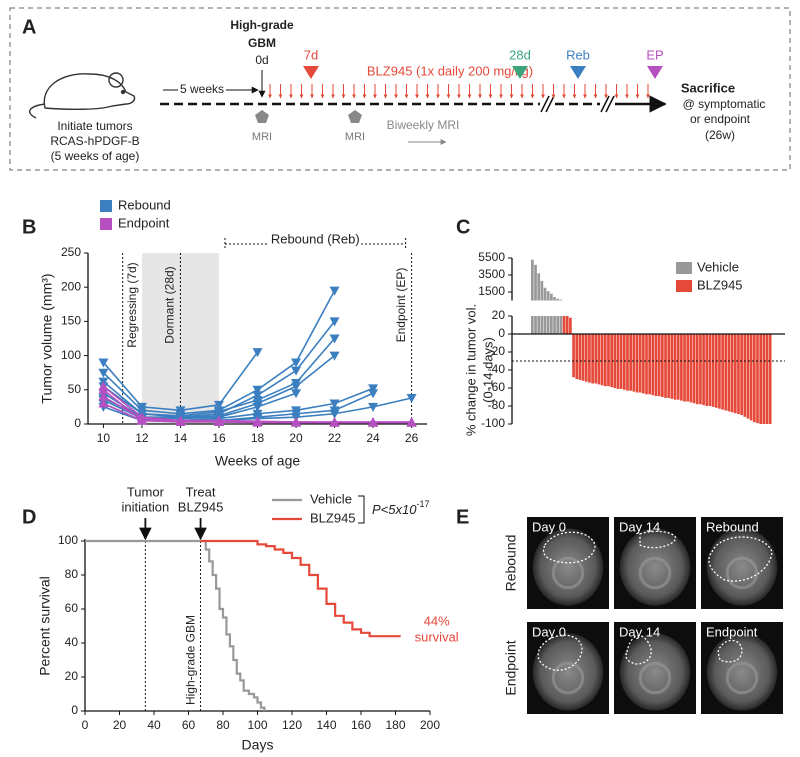 This screenshot has width=800, height=757. What do you see at coordinates (493, 423) in the screenshot?
I see `y-tick-label: -100` at bounding box center [493, 423].